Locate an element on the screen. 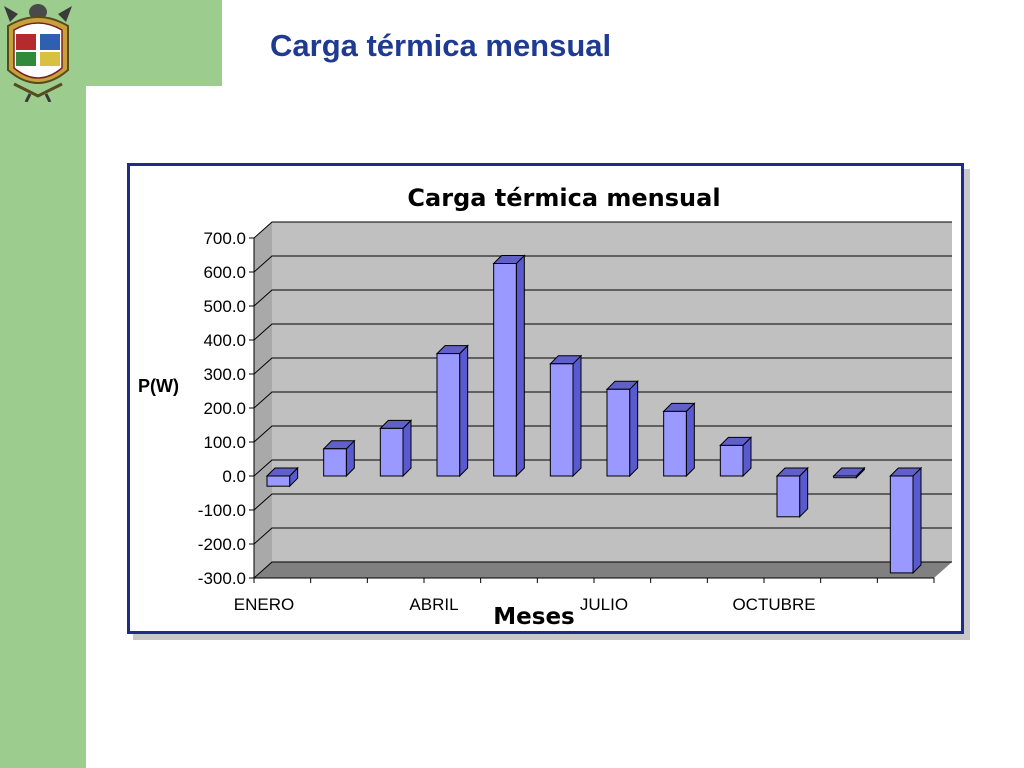 This screenshot has height=768, width=1024. accent-band-left is located at coordinates (43, 427).